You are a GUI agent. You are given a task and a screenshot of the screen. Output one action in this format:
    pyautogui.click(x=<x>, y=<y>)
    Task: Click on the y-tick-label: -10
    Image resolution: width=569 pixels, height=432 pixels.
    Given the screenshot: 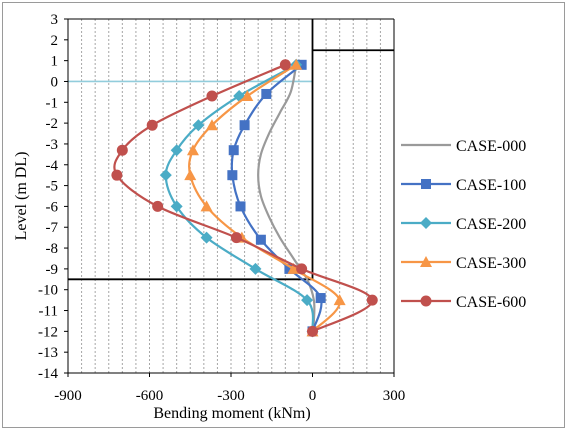 What is the action you would take?
    pyautogui.click(x=48, y=291)
    